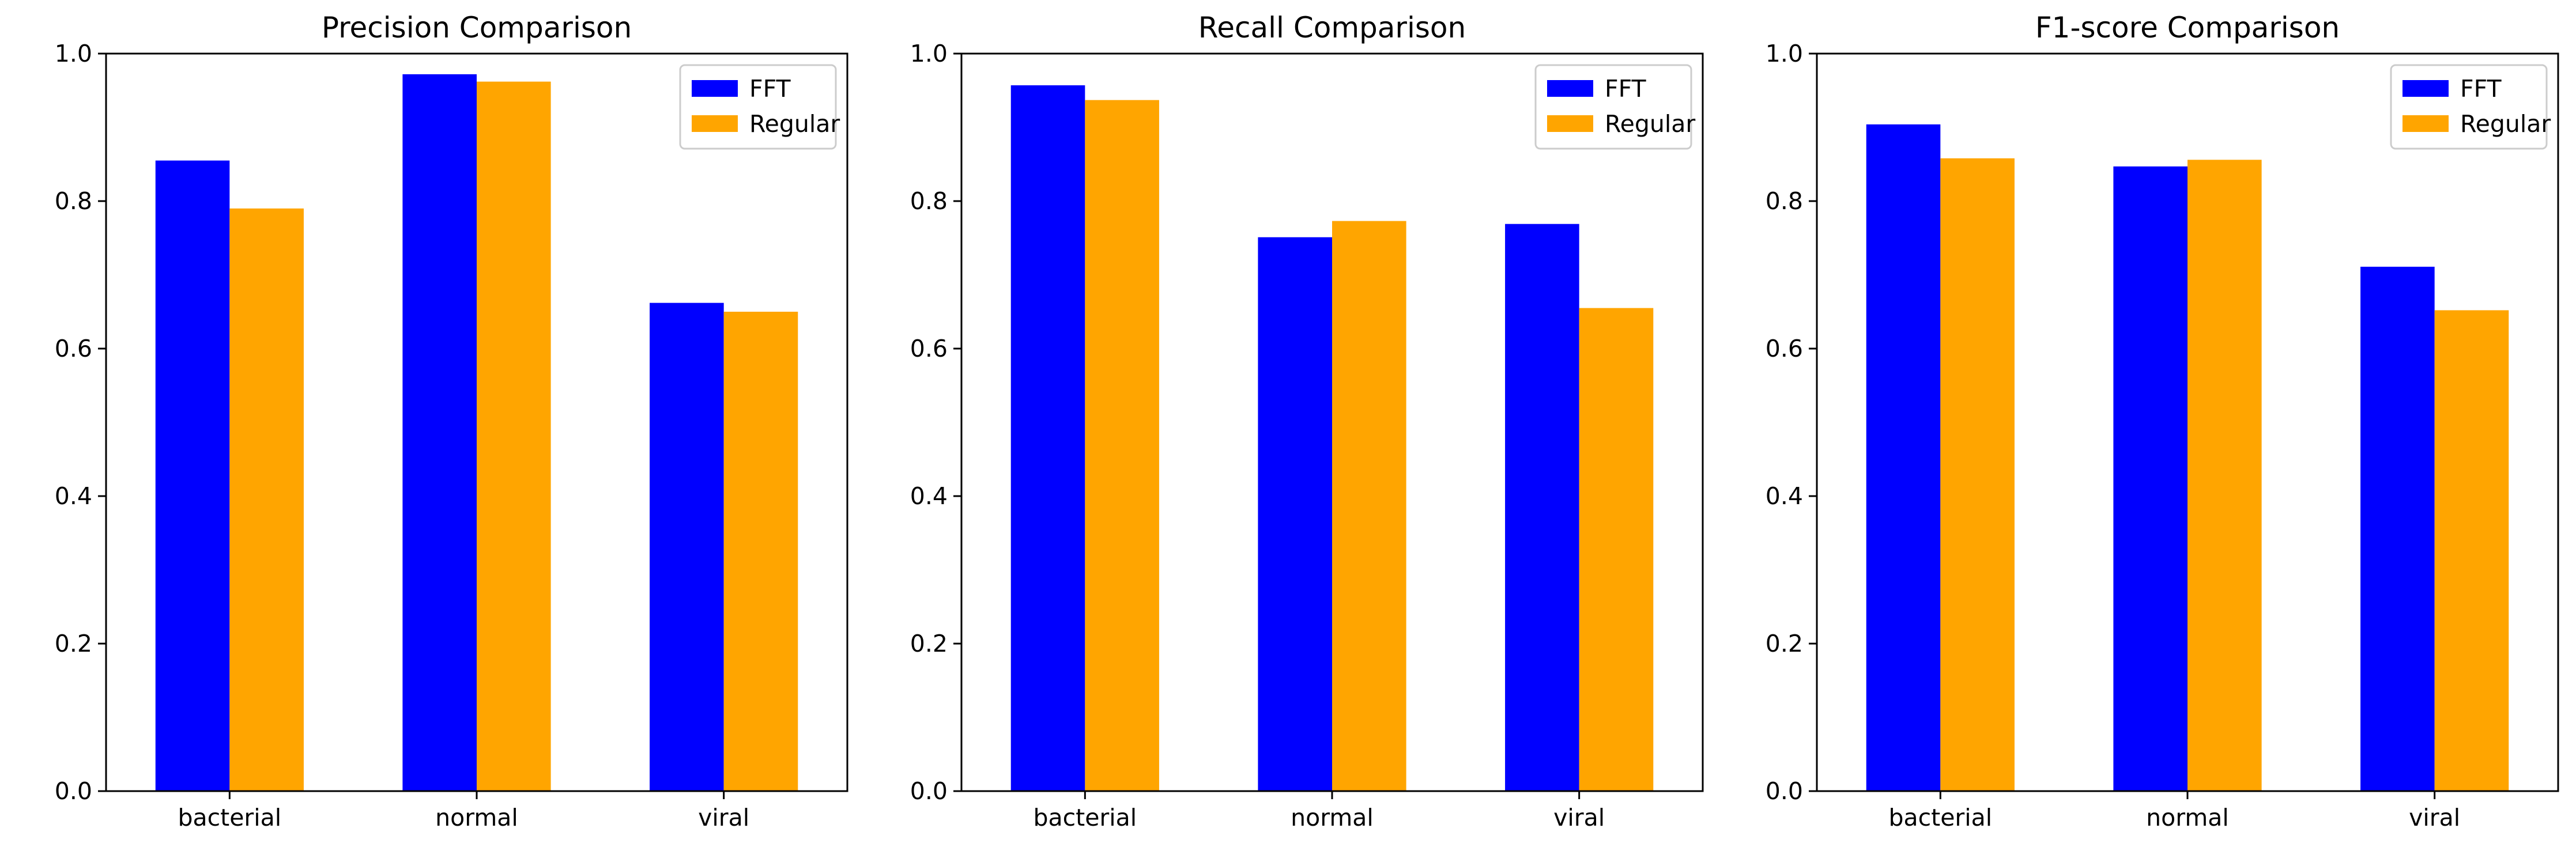  What do you see at coordinates (1332, 27) in the screenshot?
I see `chart-title: Recall Comparison` at bounding box center [1332, 27].